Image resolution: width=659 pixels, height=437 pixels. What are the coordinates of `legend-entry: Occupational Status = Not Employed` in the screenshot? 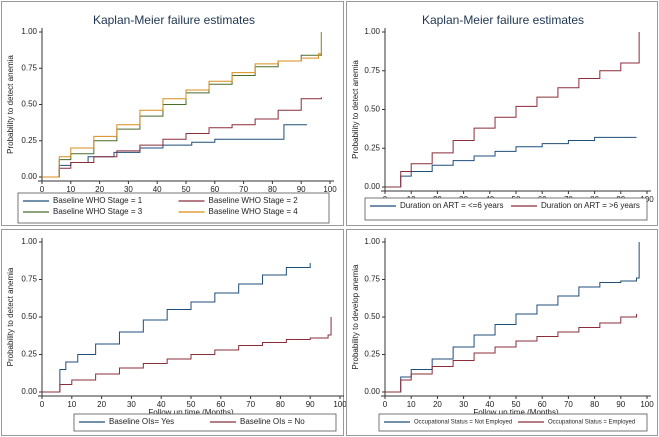 It's located at (463, 423).